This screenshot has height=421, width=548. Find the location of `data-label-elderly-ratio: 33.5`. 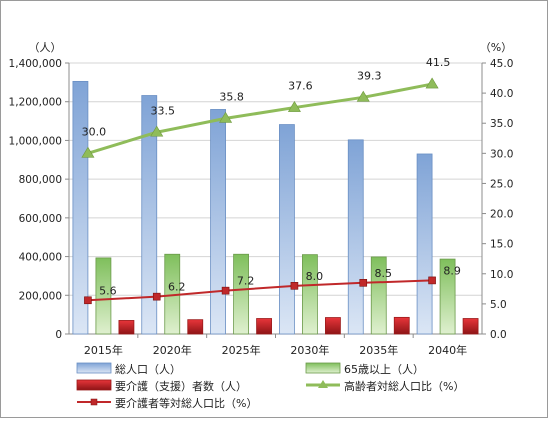

data-label-elderly-ratio: 33.5 is located at coordinates (163, 110).